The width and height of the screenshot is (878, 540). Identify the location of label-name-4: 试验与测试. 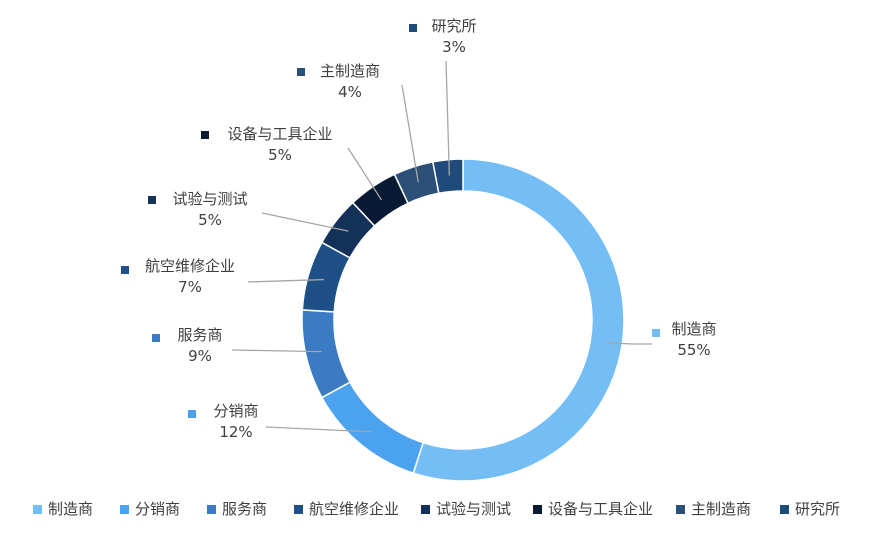
(209, 199).